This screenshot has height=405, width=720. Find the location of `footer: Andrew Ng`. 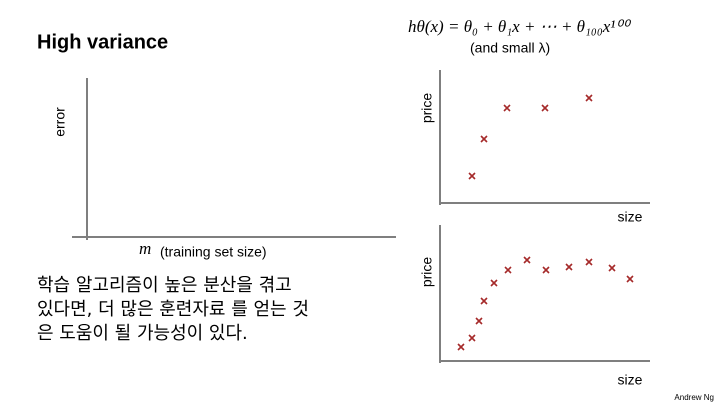

footer: Andrew Ng is located at coordinates (694, 397).